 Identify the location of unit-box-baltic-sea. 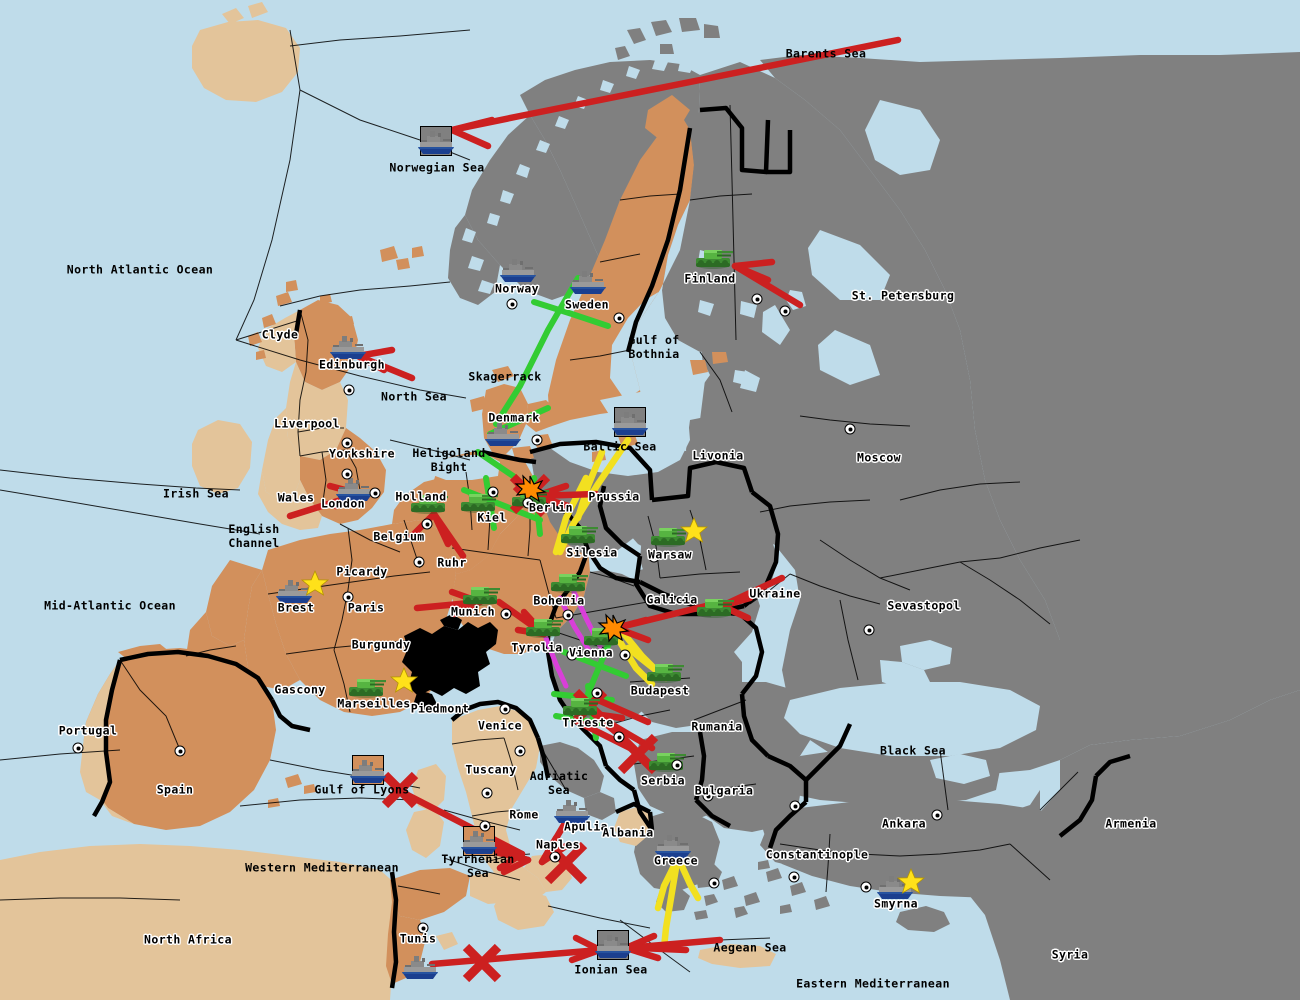
(630, 422).